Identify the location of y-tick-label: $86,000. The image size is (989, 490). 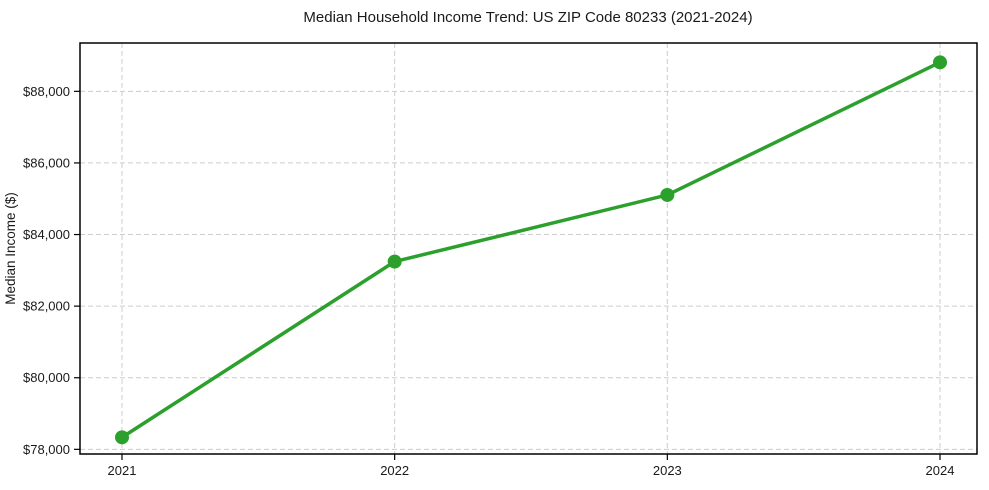
(46, 162).